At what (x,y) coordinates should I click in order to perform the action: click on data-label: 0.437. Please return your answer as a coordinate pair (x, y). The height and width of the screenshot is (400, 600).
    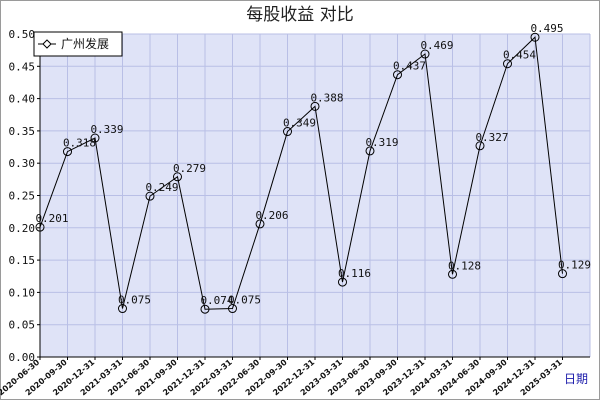
    Looking at the image, I should click on (409, 66).